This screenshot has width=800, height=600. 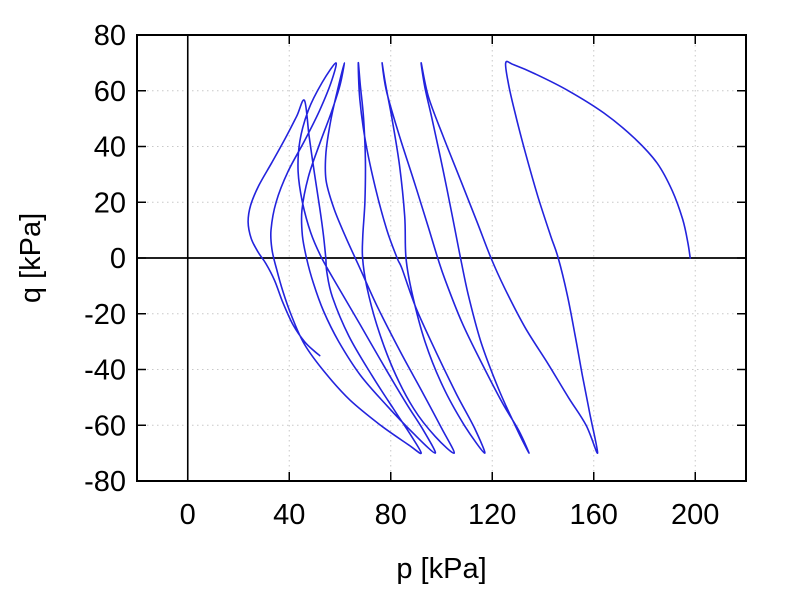 What do you see at coordinates (110, 36) in the screenshot?
I see `y-tick-label: 80` at bounding box center [110, 36].